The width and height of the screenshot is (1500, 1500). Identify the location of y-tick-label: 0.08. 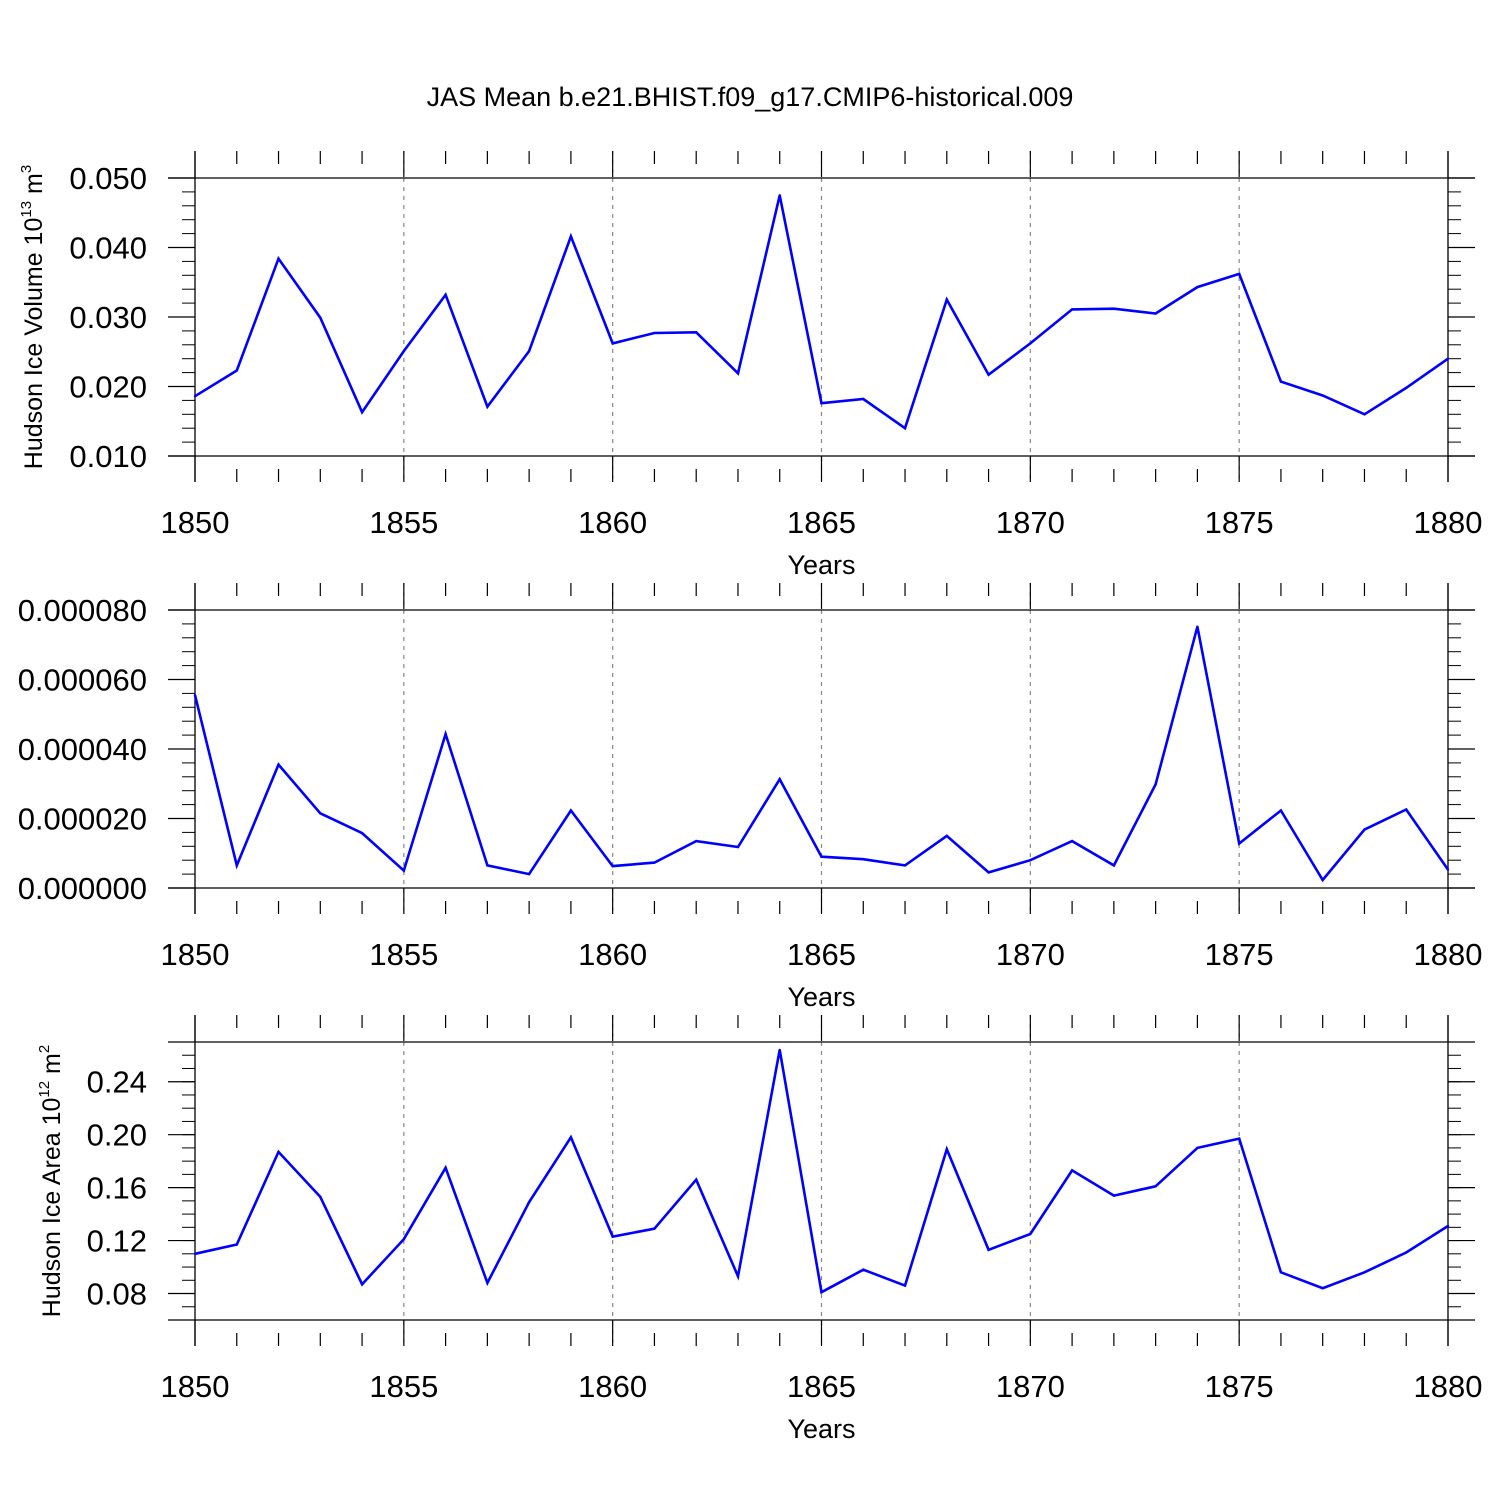
(117, 1294).